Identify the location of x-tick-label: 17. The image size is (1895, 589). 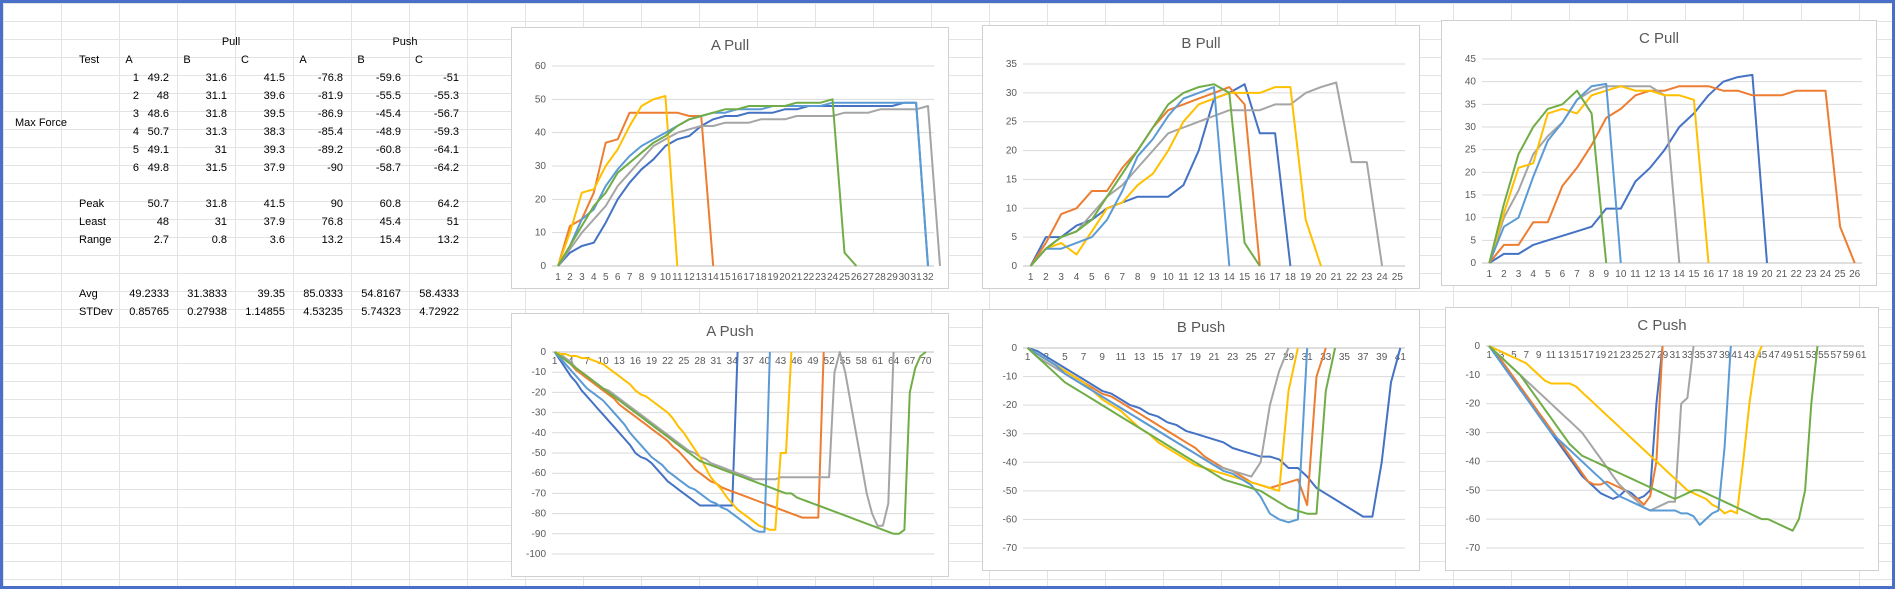
(1276, 277).